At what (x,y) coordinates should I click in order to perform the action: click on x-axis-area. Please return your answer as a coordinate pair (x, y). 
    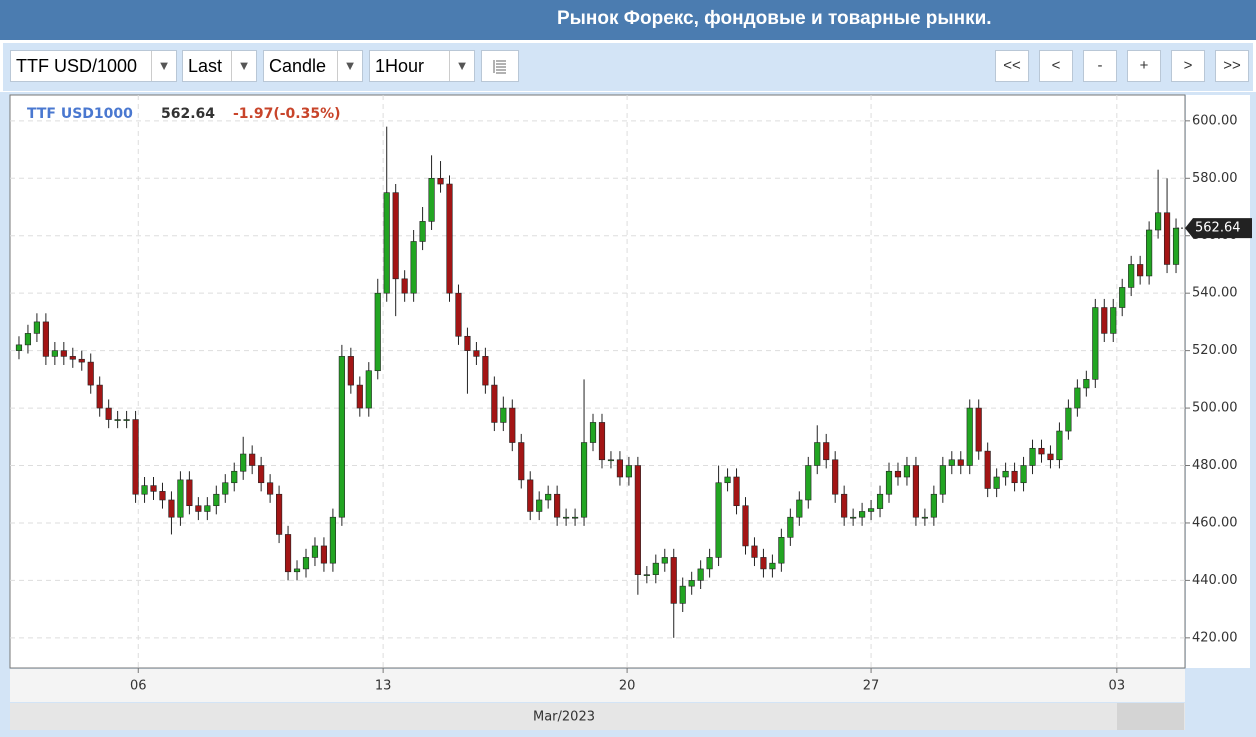
    Looking at the image, I should click on (597, 685).